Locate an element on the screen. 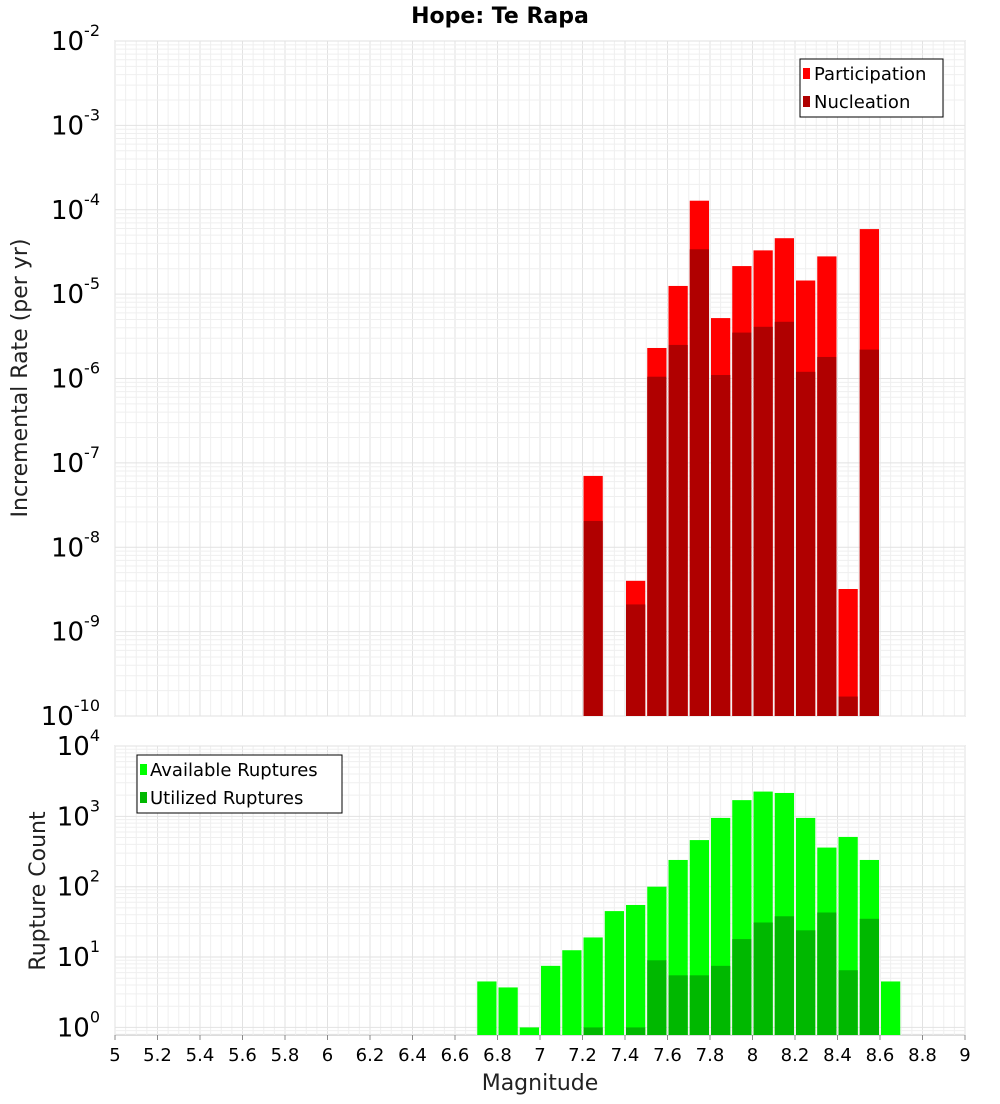  bar-participation is located at coordinates (848, 652).